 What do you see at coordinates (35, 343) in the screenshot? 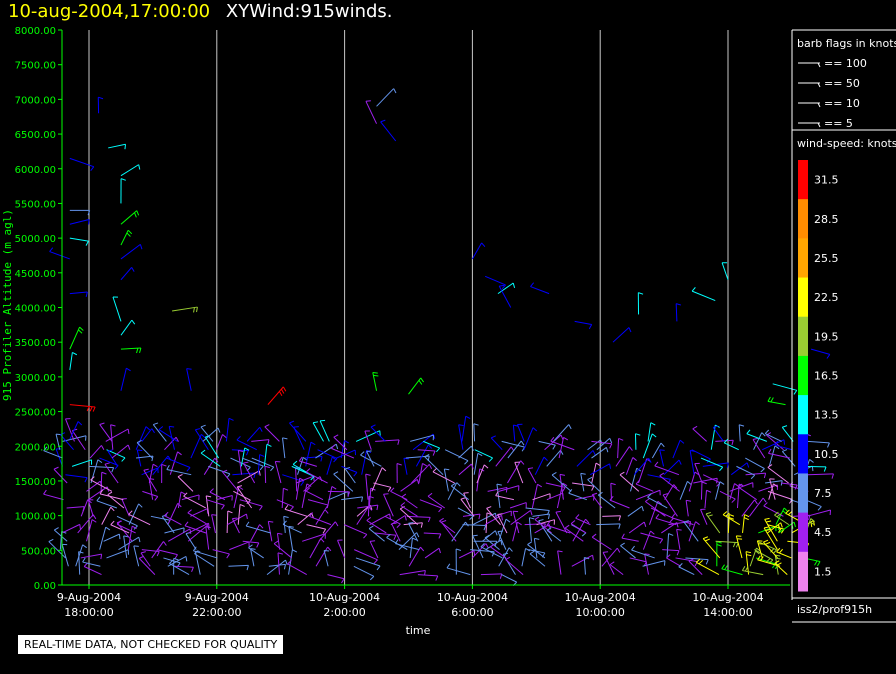
I see `y-tick-label: 3500.00` at bounding box center [35, 343].